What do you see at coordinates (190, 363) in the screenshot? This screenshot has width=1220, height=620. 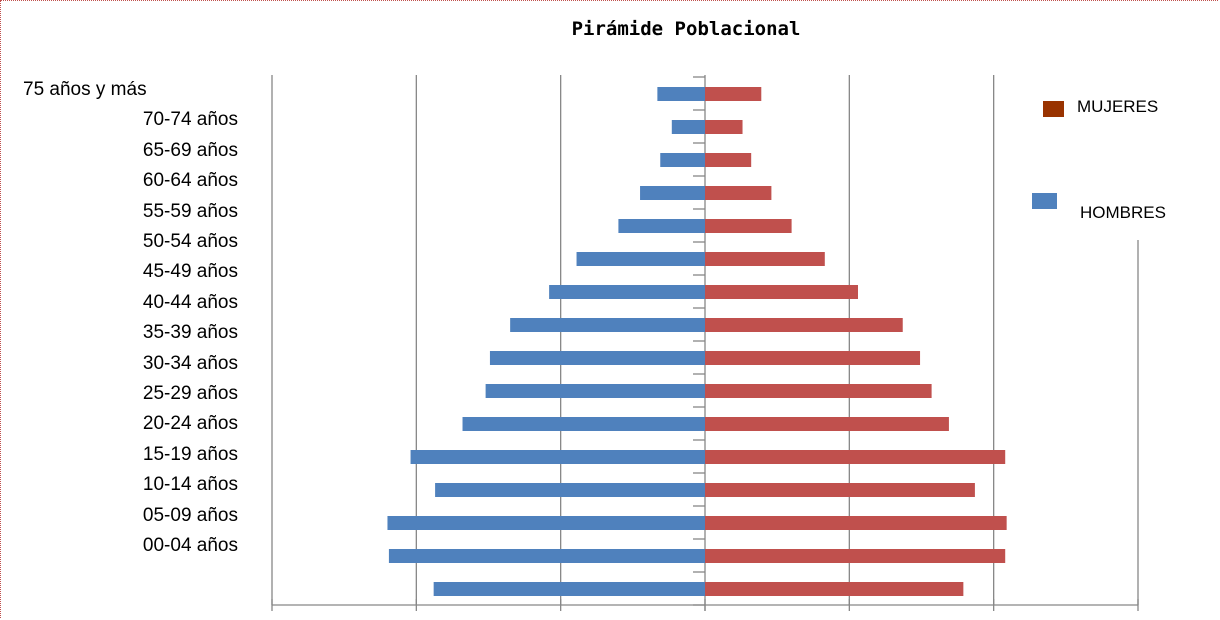 I see `category-label: 30-34 años` at bounding box center [190, 363].